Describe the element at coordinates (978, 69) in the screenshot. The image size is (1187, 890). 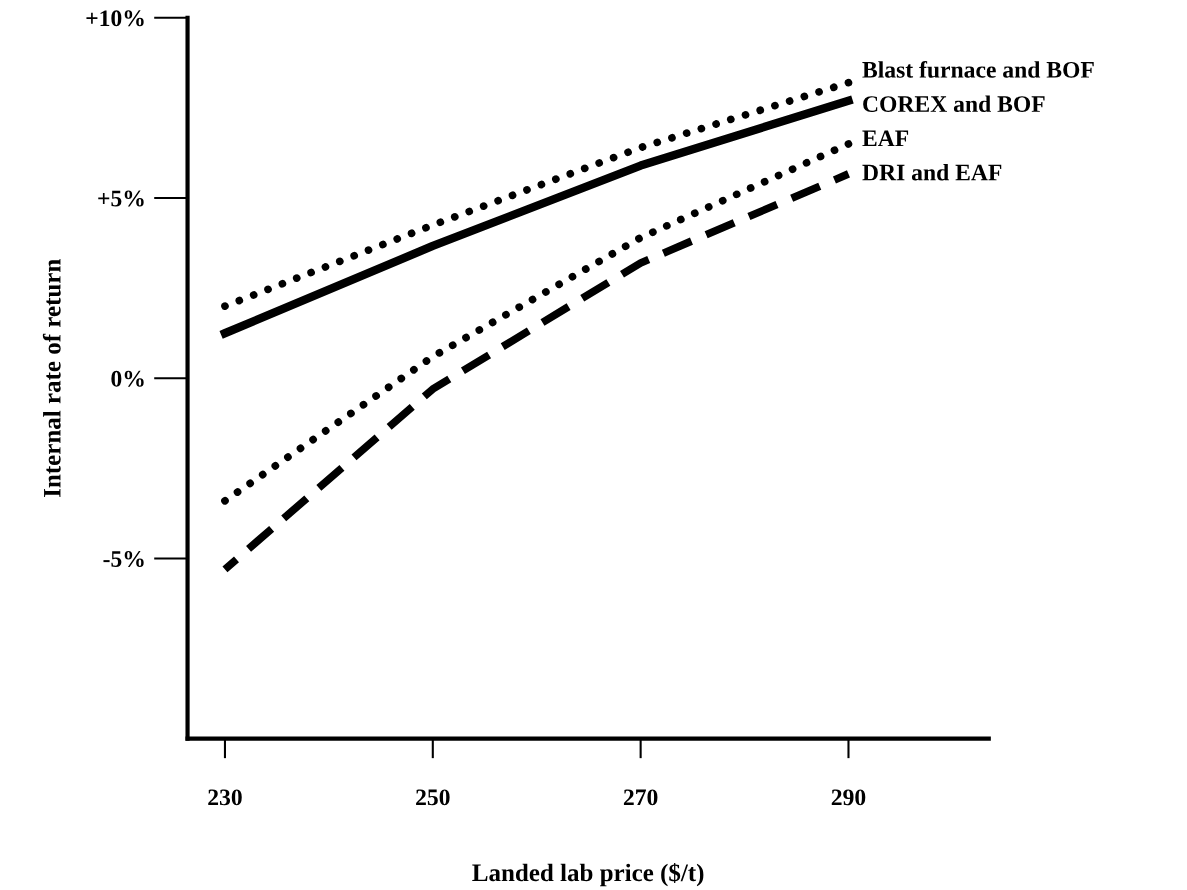
I see `series-label: Blast furnace and BOF` at that location.